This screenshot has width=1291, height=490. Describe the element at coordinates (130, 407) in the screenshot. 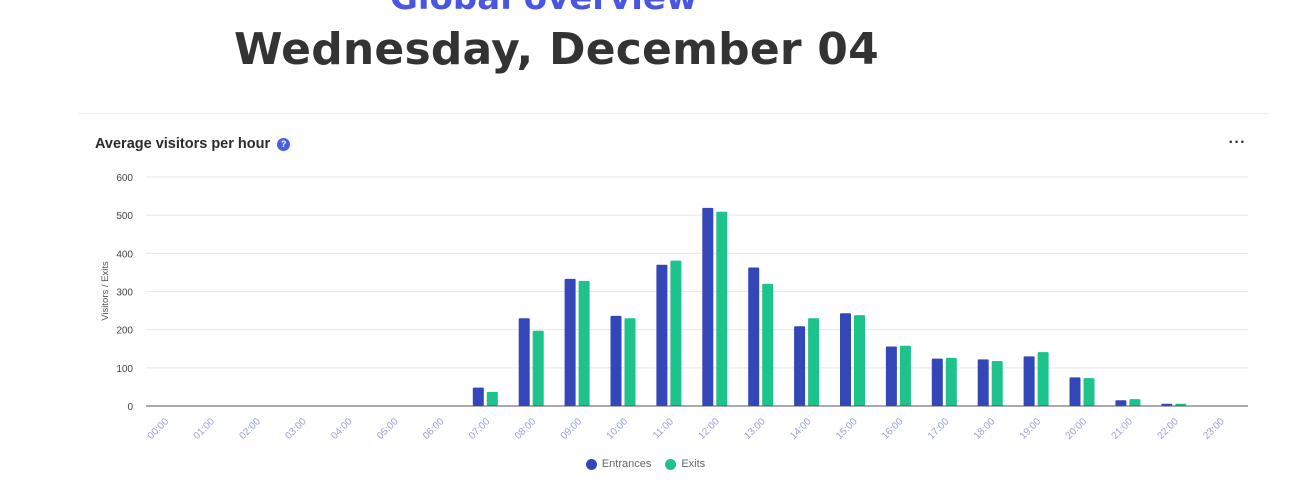

I see `y-tick-label: 0` at that location.